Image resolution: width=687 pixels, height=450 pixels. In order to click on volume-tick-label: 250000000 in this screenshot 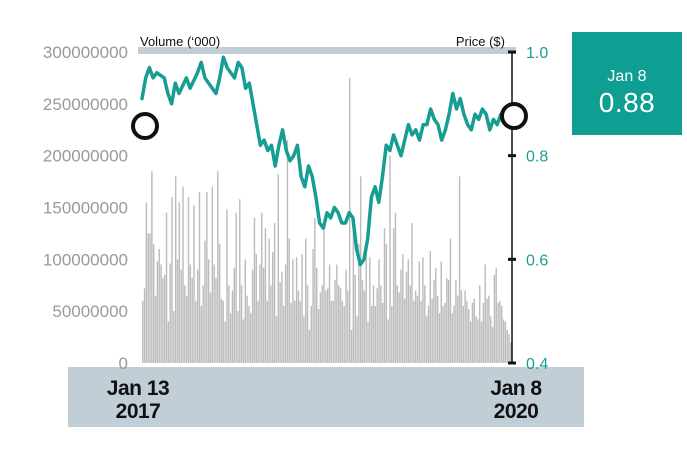, I will do `click(85, 104)`.